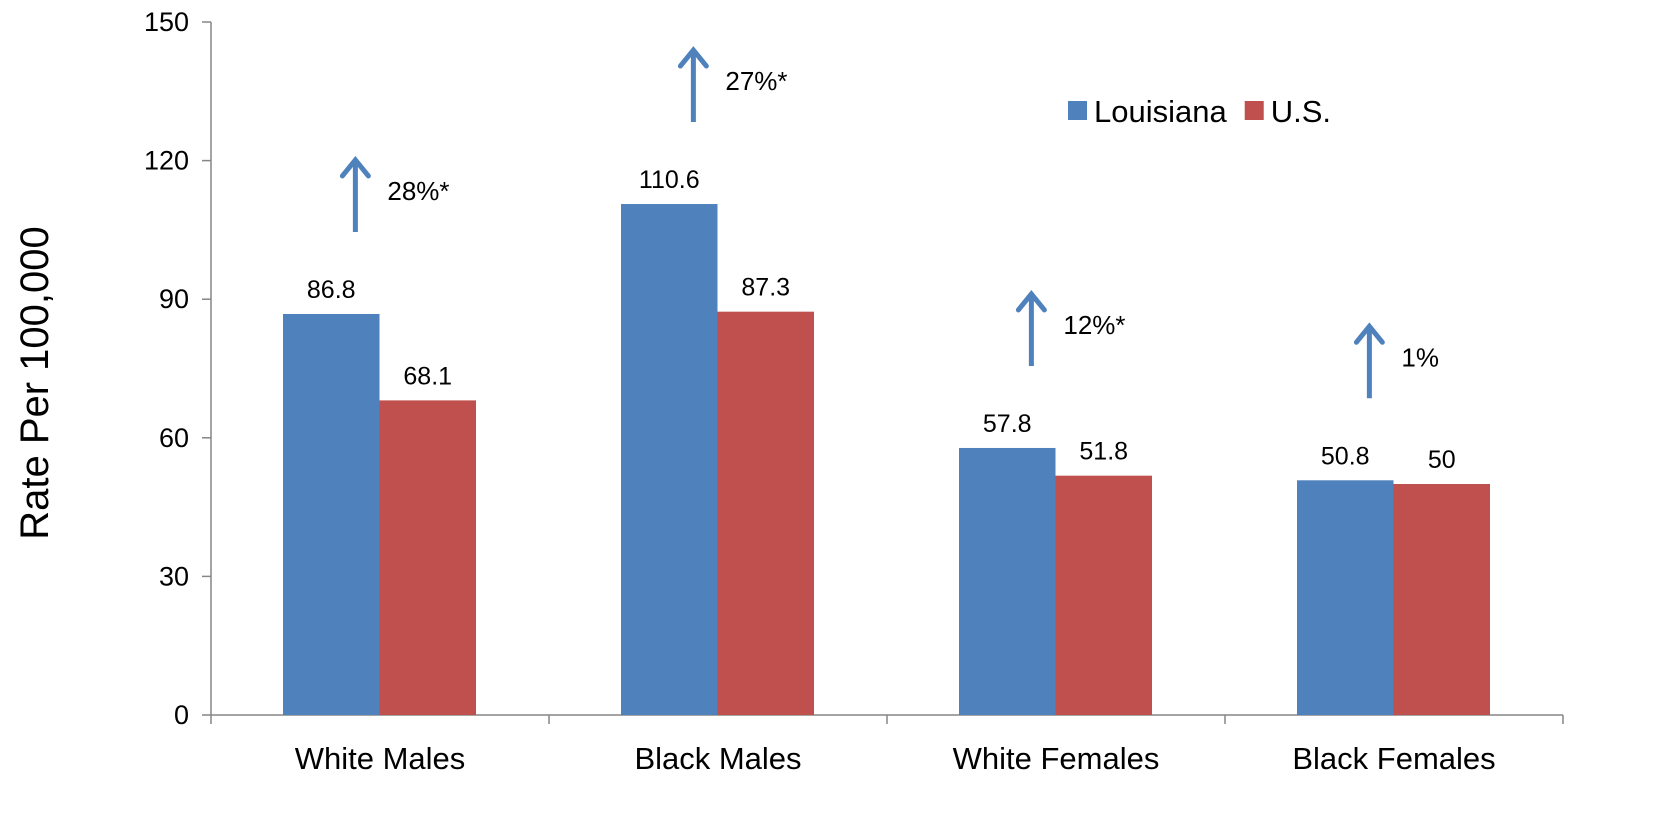 The height and width of the screenshot is (821, 1672). What do you see at coordinates (181, 715) in the screenshot?
I see `y-tick-label-0: 0` at bounding box center [181, 715].